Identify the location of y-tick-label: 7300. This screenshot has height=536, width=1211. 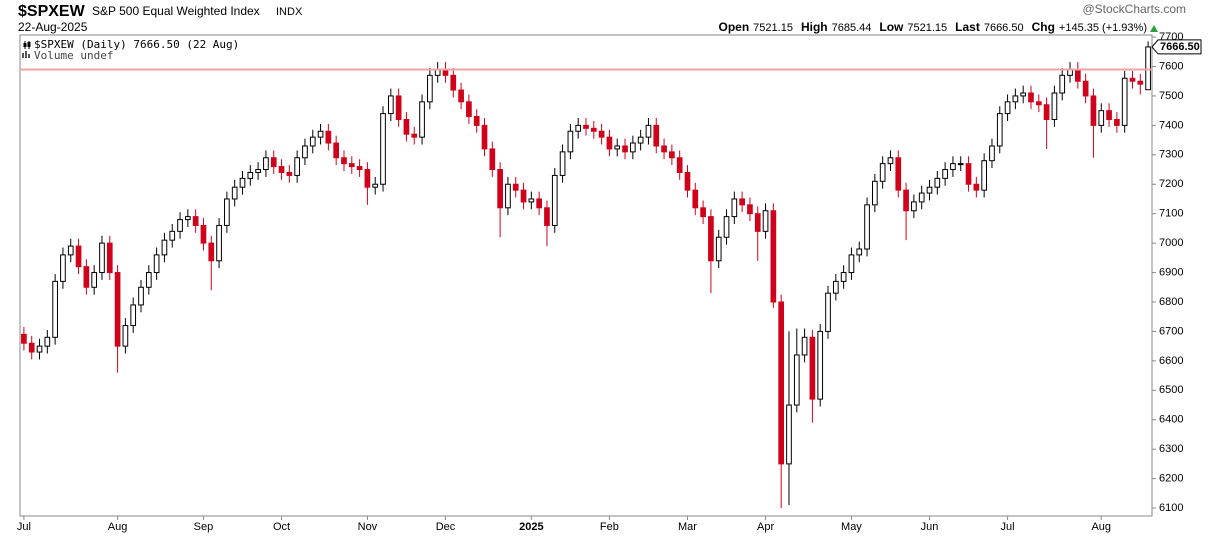
(1171, 155).